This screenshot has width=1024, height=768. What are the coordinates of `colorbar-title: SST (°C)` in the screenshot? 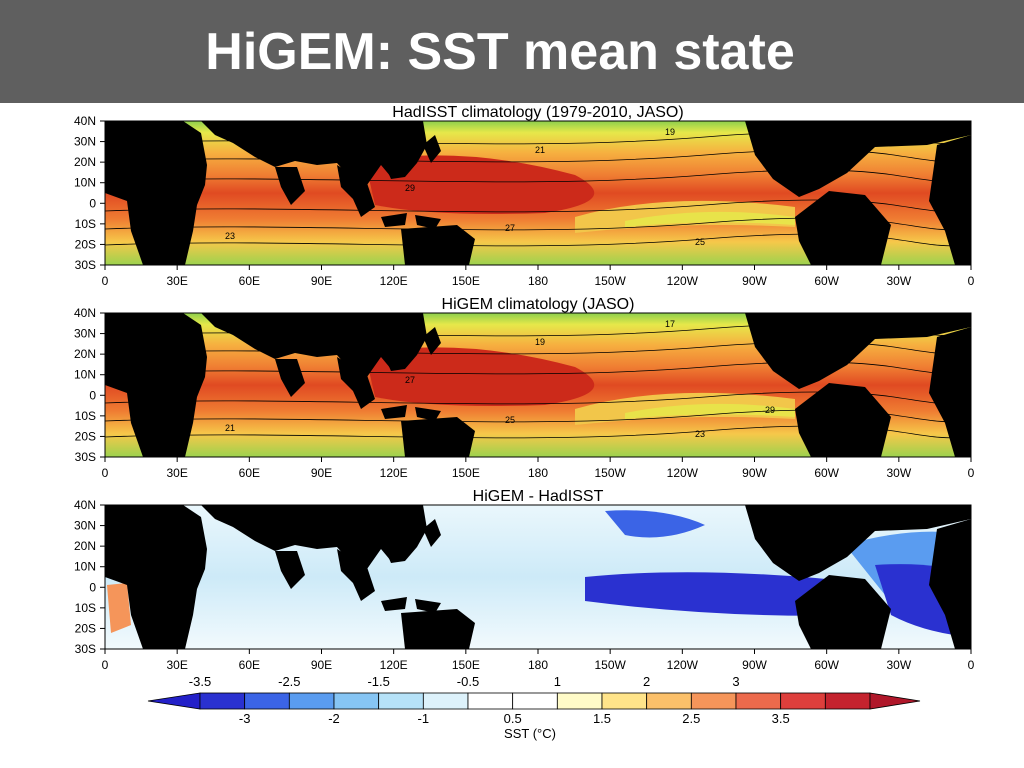 It's located at (530, 733).